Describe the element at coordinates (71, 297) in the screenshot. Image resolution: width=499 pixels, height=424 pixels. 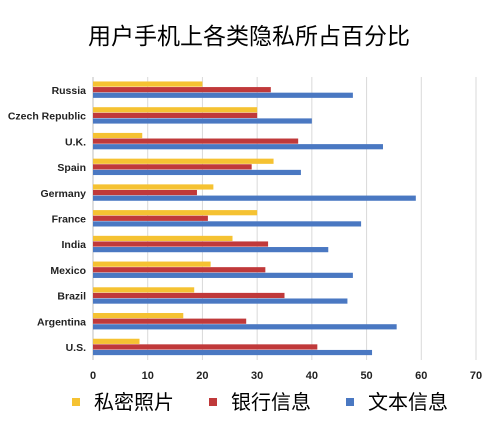
I see `category-label: Brazil` at that location.